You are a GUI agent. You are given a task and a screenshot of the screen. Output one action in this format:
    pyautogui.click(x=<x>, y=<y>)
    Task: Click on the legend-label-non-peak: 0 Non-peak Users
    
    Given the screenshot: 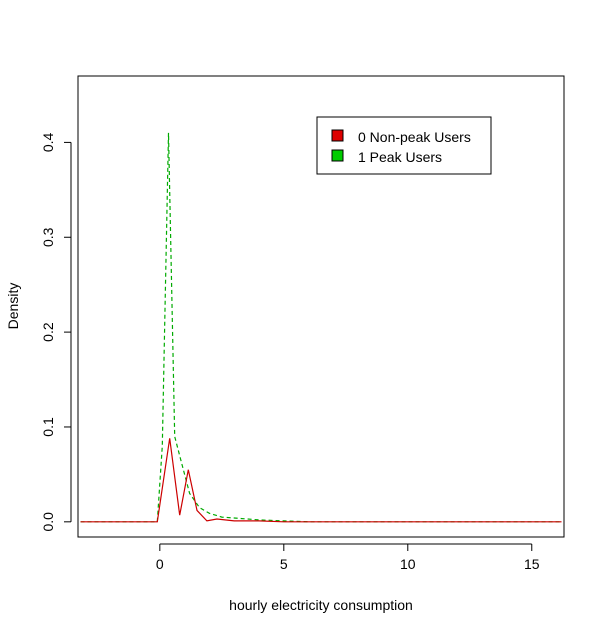 What is the action you would take?
    pyautogui.click(x=414, y=137)
    